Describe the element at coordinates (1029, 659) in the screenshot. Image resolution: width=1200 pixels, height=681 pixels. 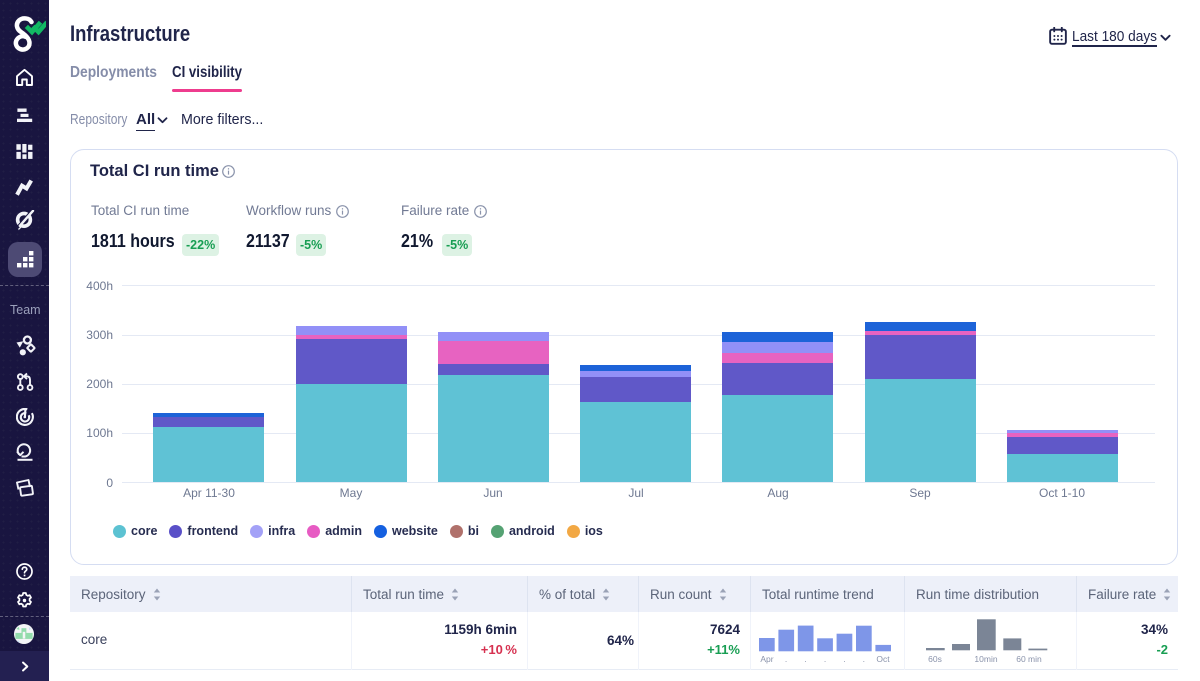
I see `svg-text: 60 min` at that location.